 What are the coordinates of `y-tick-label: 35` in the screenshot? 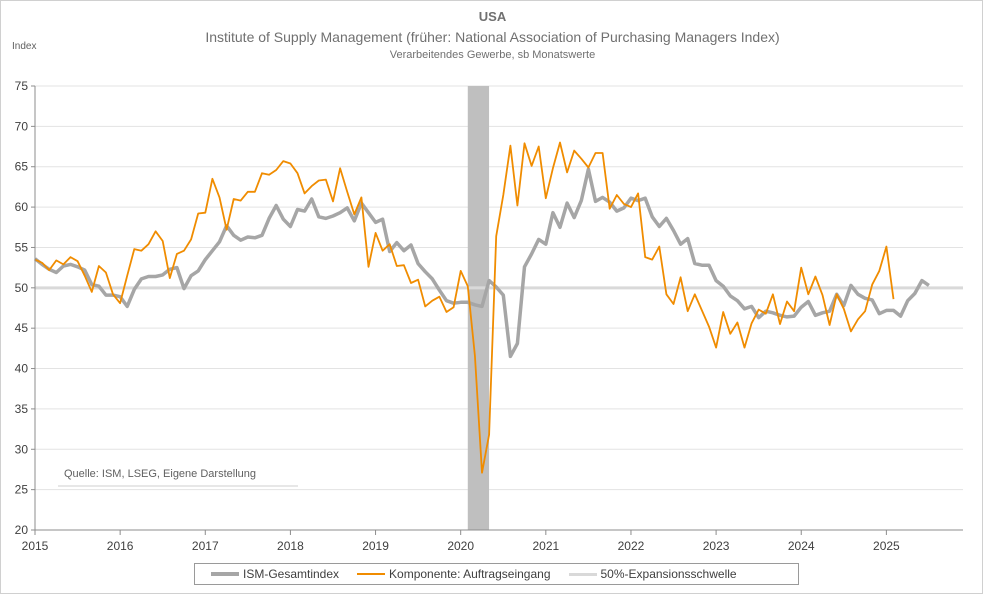 It's located at (22, 409).